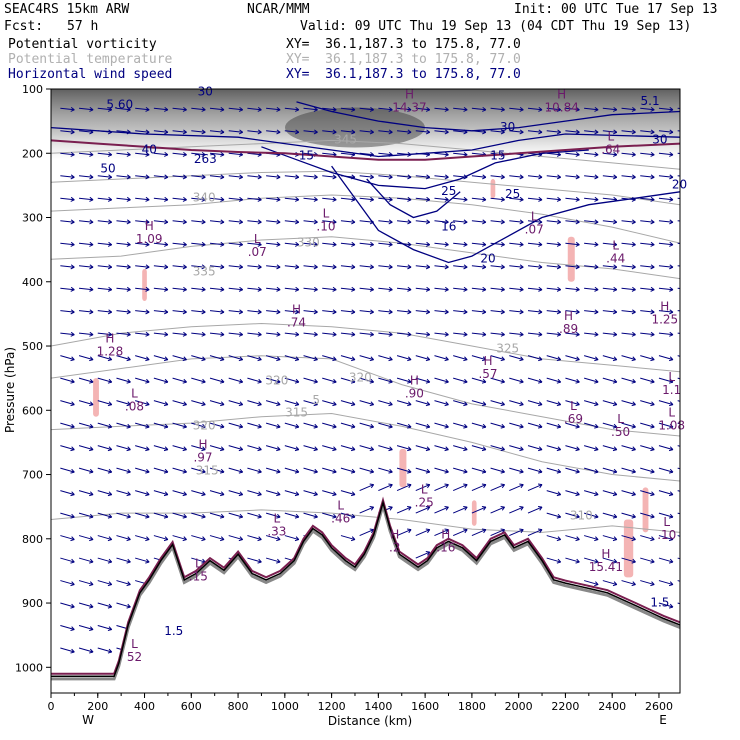 This screenshot has width=740, height=740. I want to click on x-tick-label: 1200, so click(332, 706).